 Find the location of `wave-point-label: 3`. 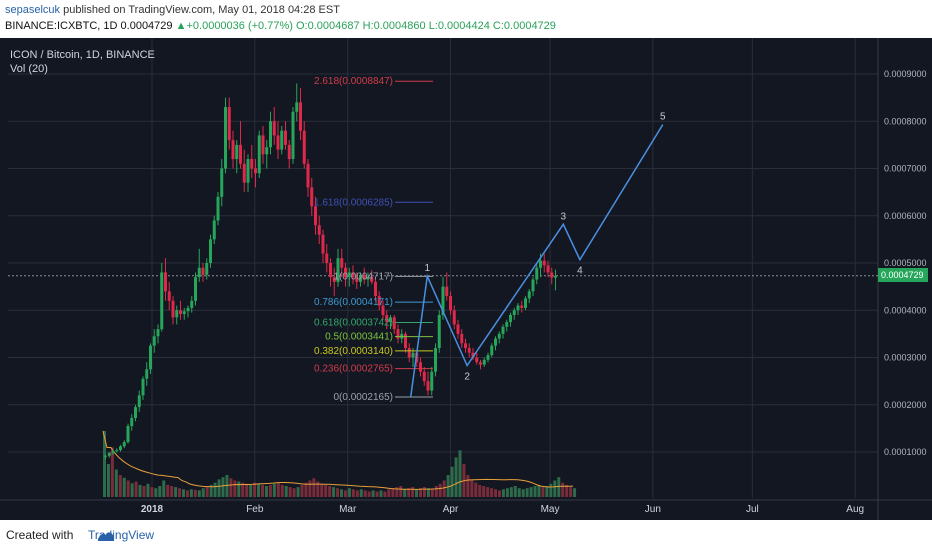

wave-point-label: 3 is located at coordinates (564, 216).